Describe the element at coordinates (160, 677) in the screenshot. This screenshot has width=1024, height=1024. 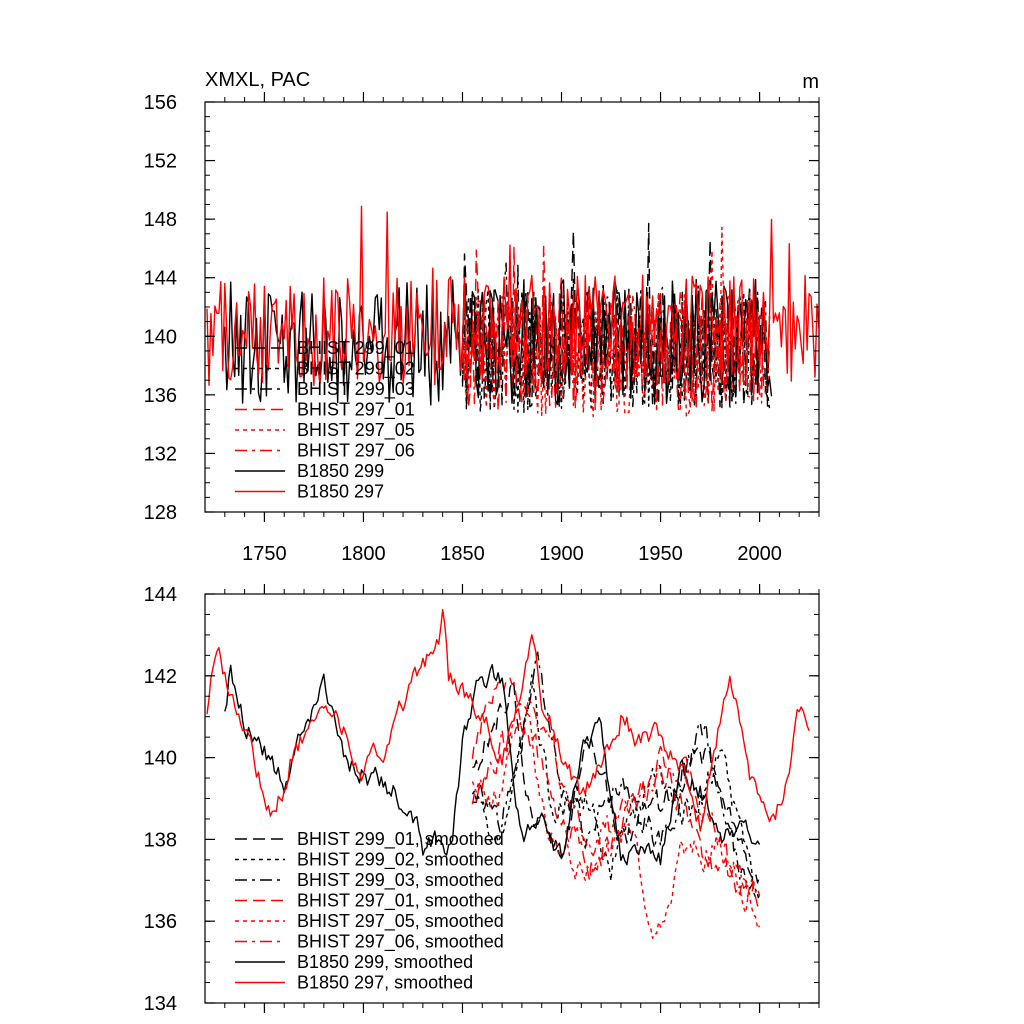
I see `y-tick-label: 142` at that location.